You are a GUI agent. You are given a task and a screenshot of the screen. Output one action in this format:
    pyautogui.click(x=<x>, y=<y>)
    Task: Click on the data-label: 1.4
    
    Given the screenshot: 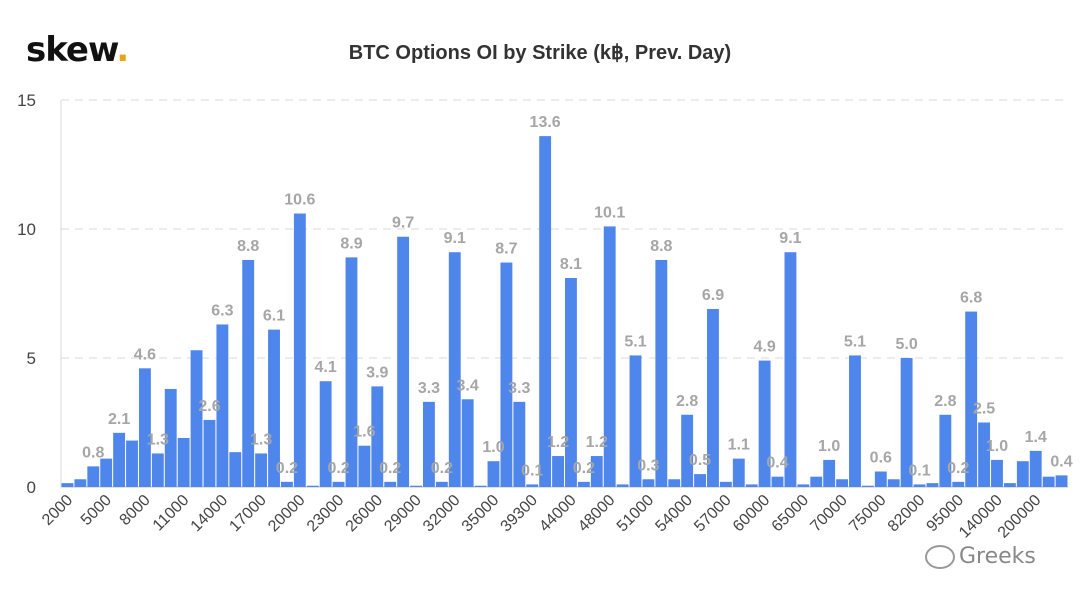 What is the action you would take?
    pyautogui.click(x=1036, y=437)
    